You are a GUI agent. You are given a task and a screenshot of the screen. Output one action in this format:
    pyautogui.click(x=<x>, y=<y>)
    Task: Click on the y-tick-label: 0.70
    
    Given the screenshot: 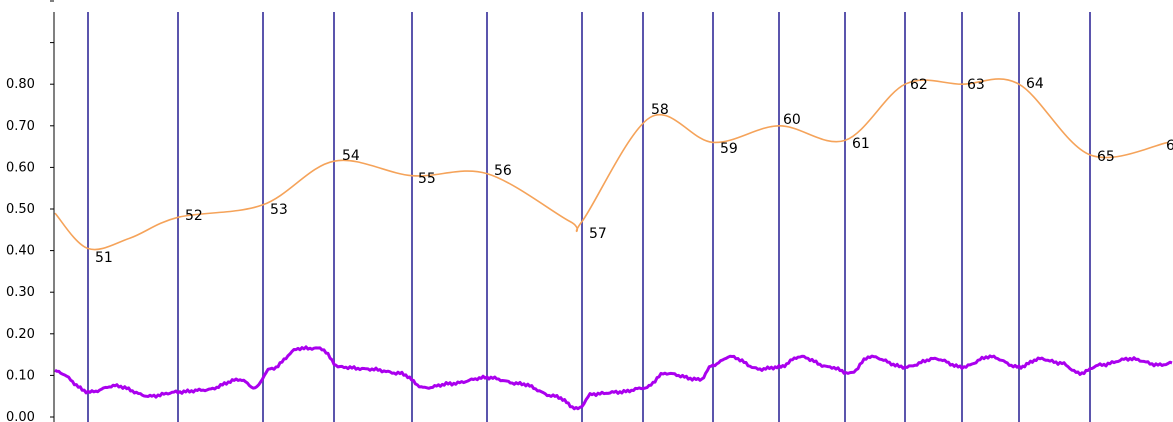 What is the action you would take?
    pyautogui.click(x=20, y=126)
    